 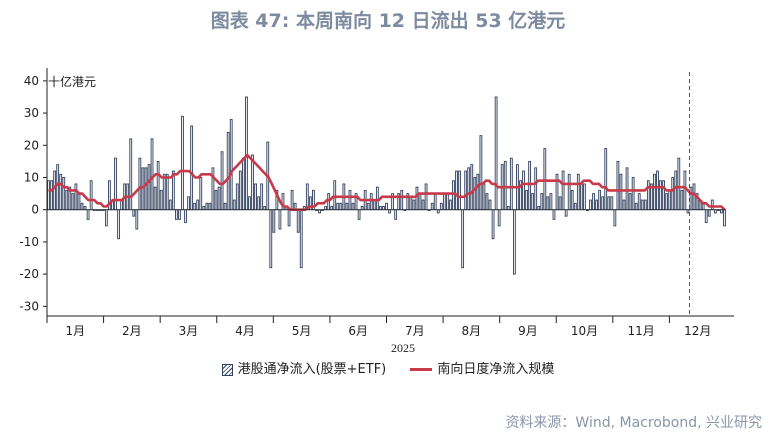 What do you see at coordinates (387, 182) in the screenshot?
I see `line-series-southbound-daily` at bounding box center [387, 182].